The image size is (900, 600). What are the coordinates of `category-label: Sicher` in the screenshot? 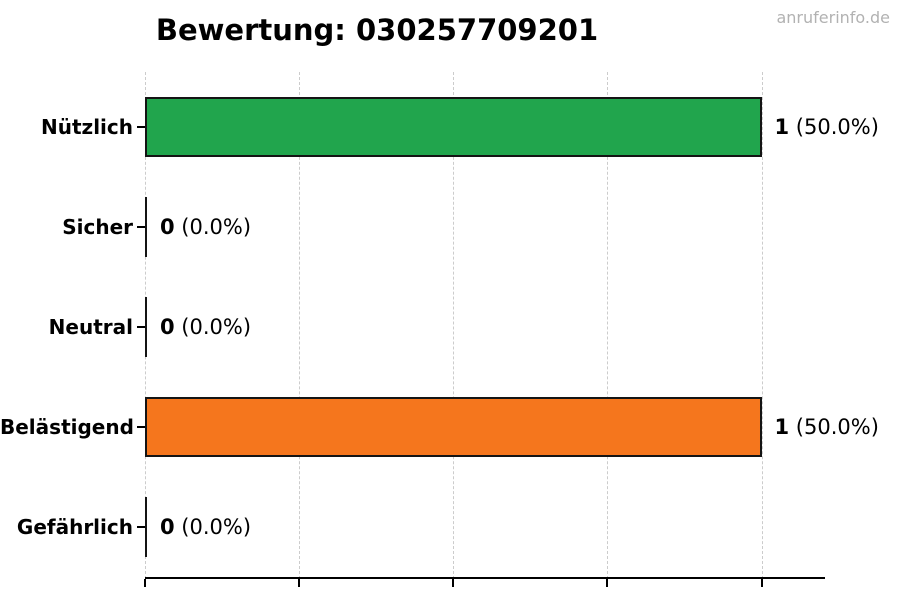 It's located at (97, 227).